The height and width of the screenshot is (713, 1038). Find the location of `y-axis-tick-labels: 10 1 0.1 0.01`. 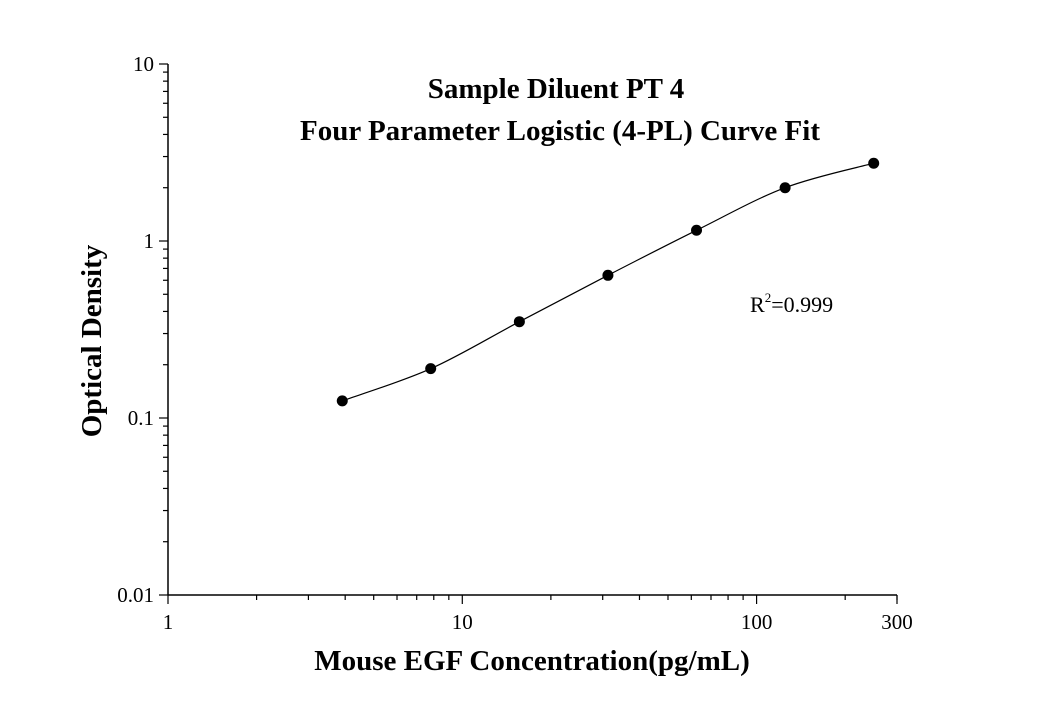

y-axis-tick-labels: 10 1 0.1 0.01 is located at coordinates (135, 329).